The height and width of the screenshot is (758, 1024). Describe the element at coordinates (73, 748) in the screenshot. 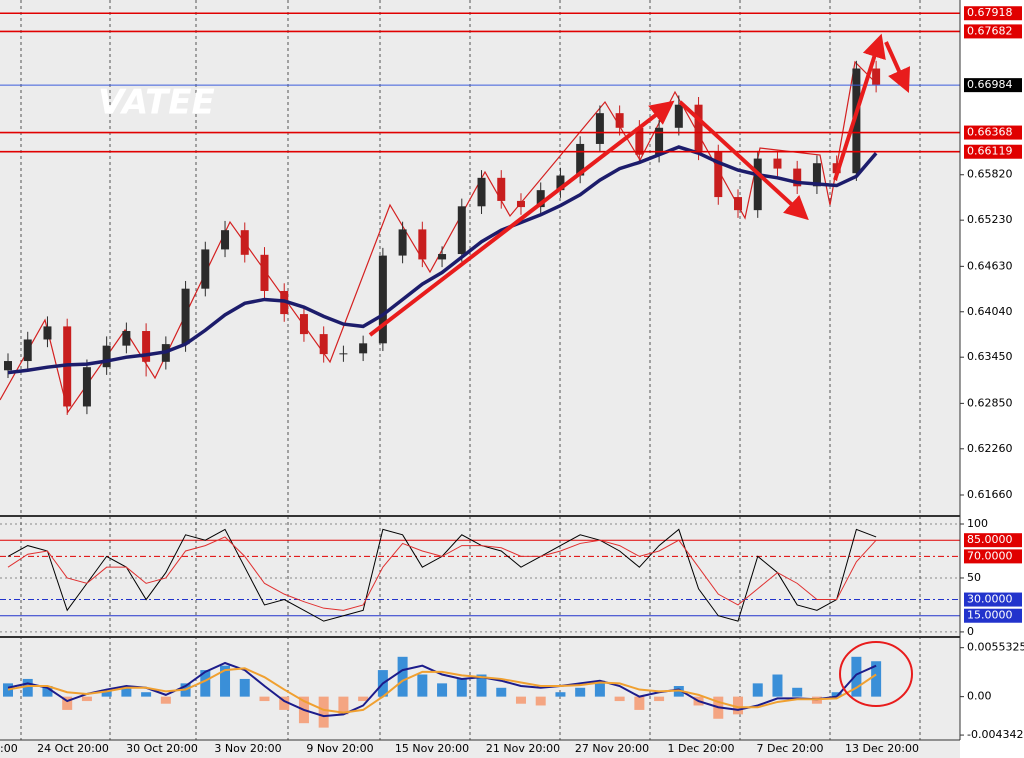

I see `x-tick-label: 24 Oct 20:00` at that location.